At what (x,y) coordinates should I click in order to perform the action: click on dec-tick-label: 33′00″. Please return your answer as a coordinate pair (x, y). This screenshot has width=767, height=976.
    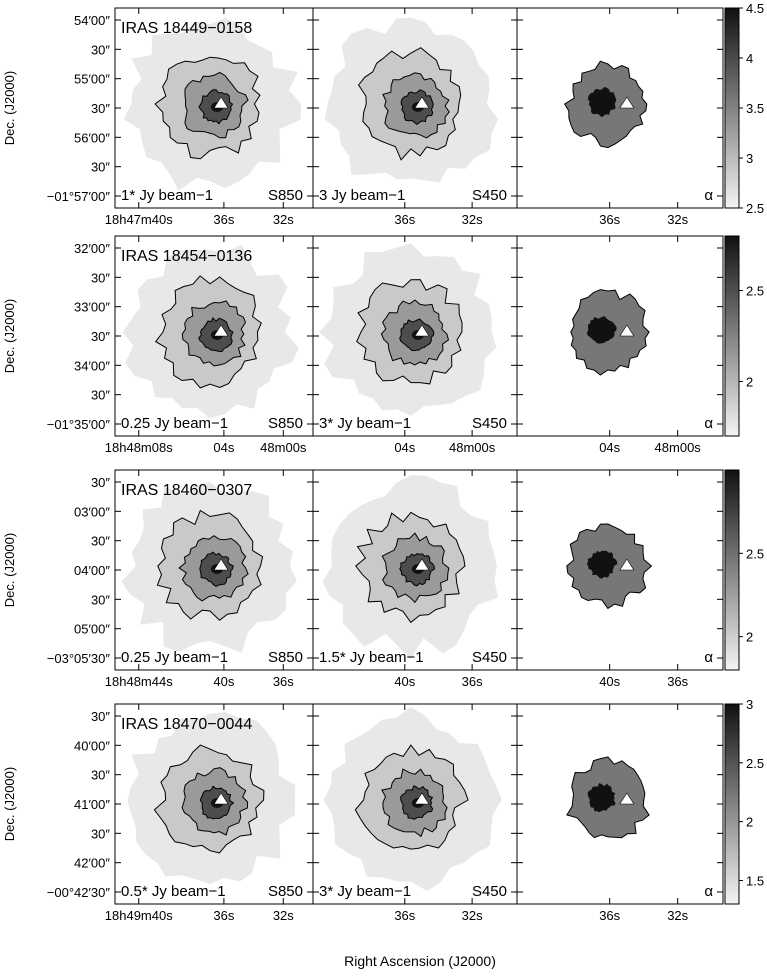
    Looking at the image, I should click on (92, 307).